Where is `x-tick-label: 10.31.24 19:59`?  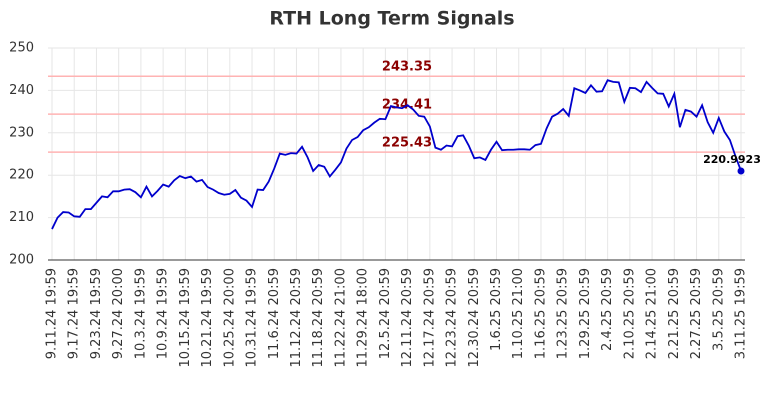
x-tick-label: 10.31.24 19:59 is located at coordinates (252, 318).